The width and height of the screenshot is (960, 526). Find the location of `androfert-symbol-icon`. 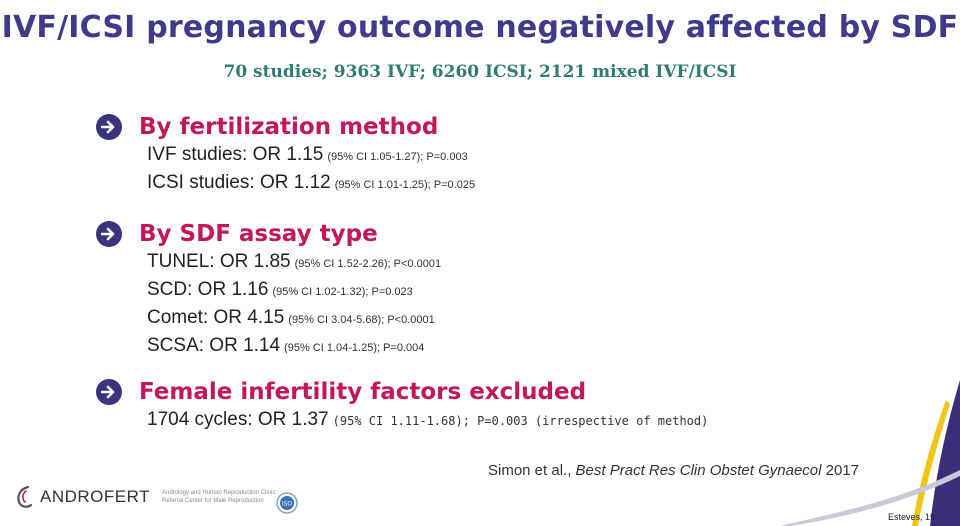

androfert-symbol-icon is located at coordinates (25, 496).